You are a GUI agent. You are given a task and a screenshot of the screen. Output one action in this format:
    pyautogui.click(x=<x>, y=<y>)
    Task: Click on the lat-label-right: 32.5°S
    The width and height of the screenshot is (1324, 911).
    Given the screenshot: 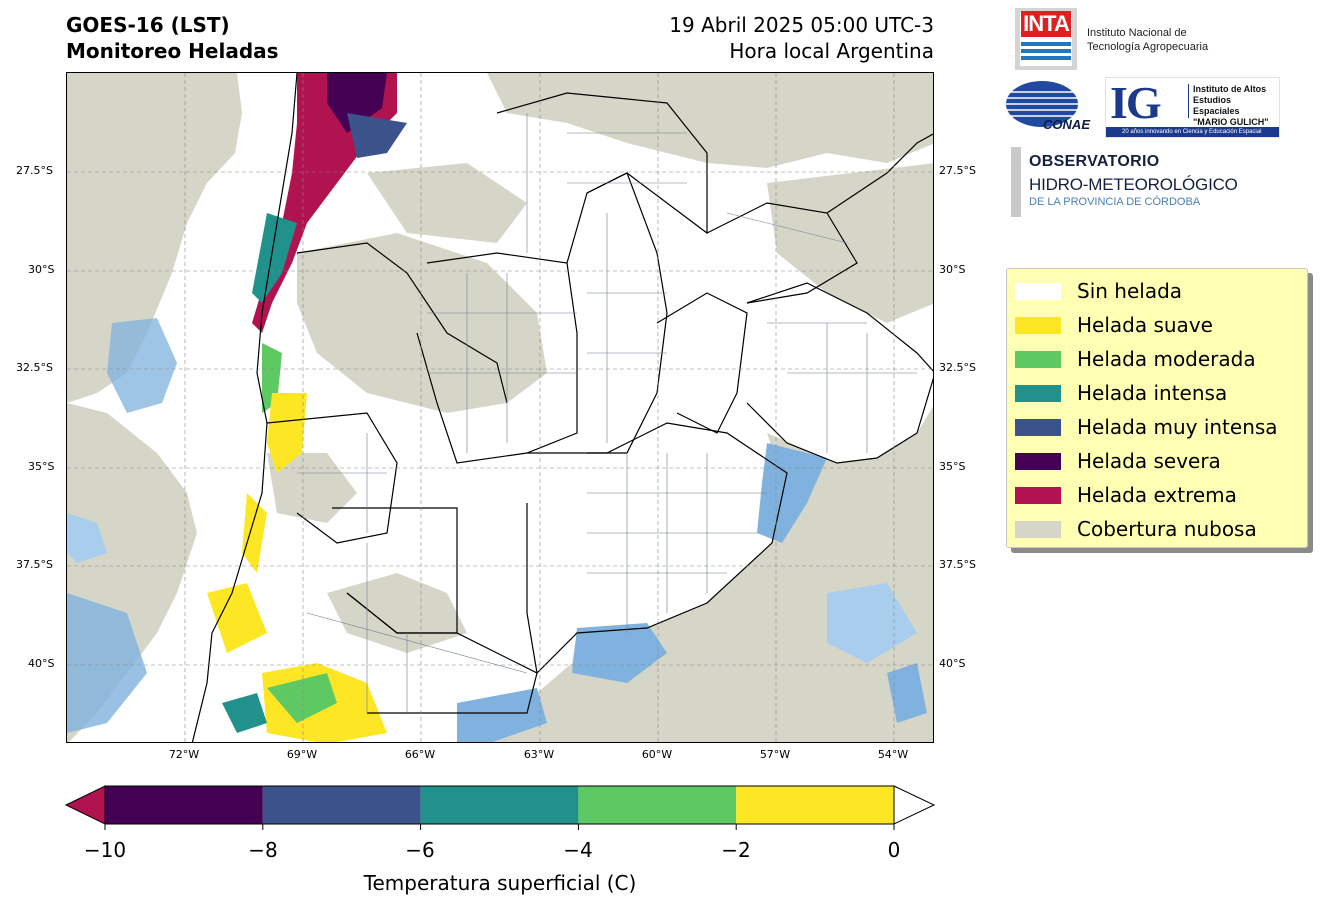 What is the action you would take?
    pyautogui.click(x=957, y=367)
    